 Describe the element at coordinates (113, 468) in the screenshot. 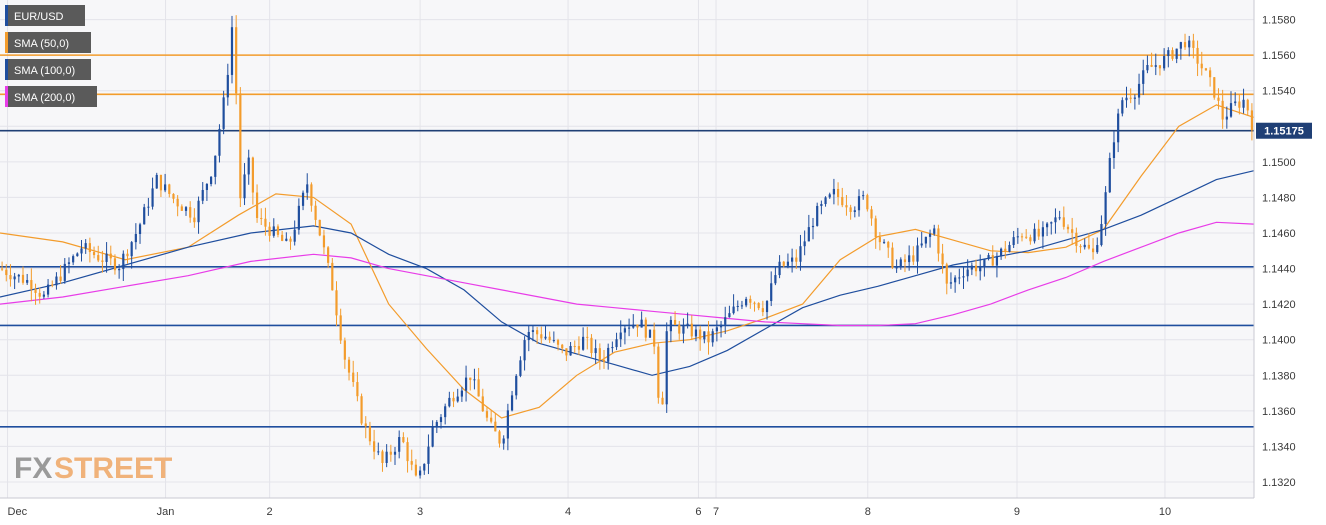

I see `watermark-street: STREET` at that location.